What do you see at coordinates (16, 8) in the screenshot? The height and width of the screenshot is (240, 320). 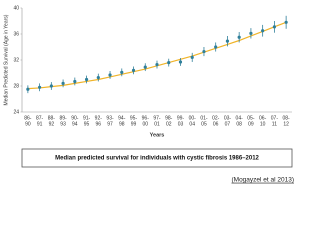 I see `y-tick-label: 40` at bounding box center [16, 8].